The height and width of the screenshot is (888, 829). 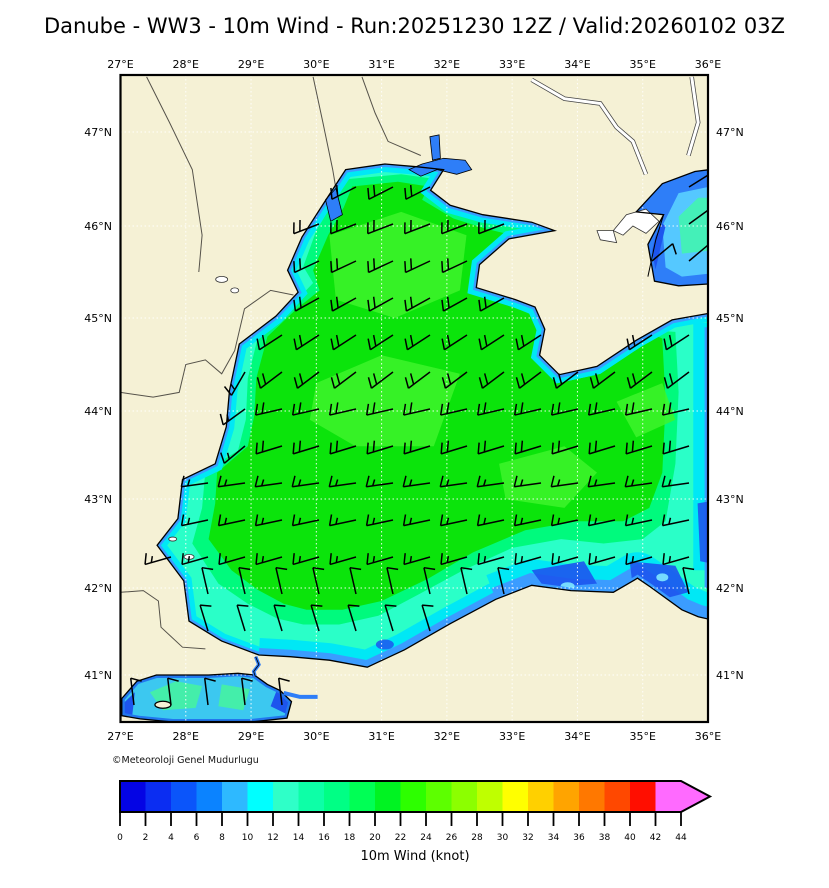 I want to click on lat-label-right: 44°N, so click(x=730, y=411).